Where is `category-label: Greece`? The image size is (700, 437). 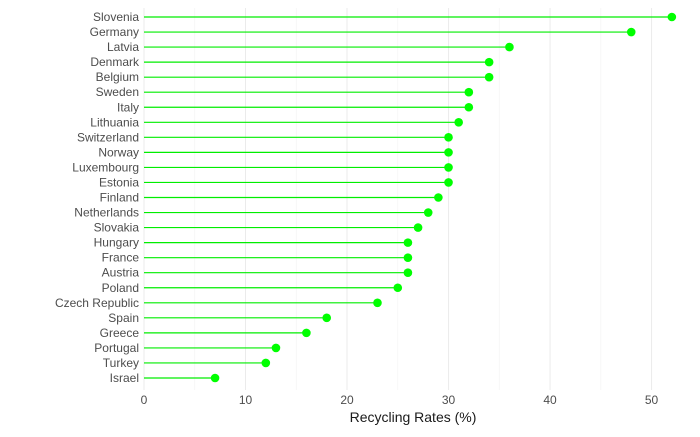 category-label: Greece is located at coordinates (120, 333).